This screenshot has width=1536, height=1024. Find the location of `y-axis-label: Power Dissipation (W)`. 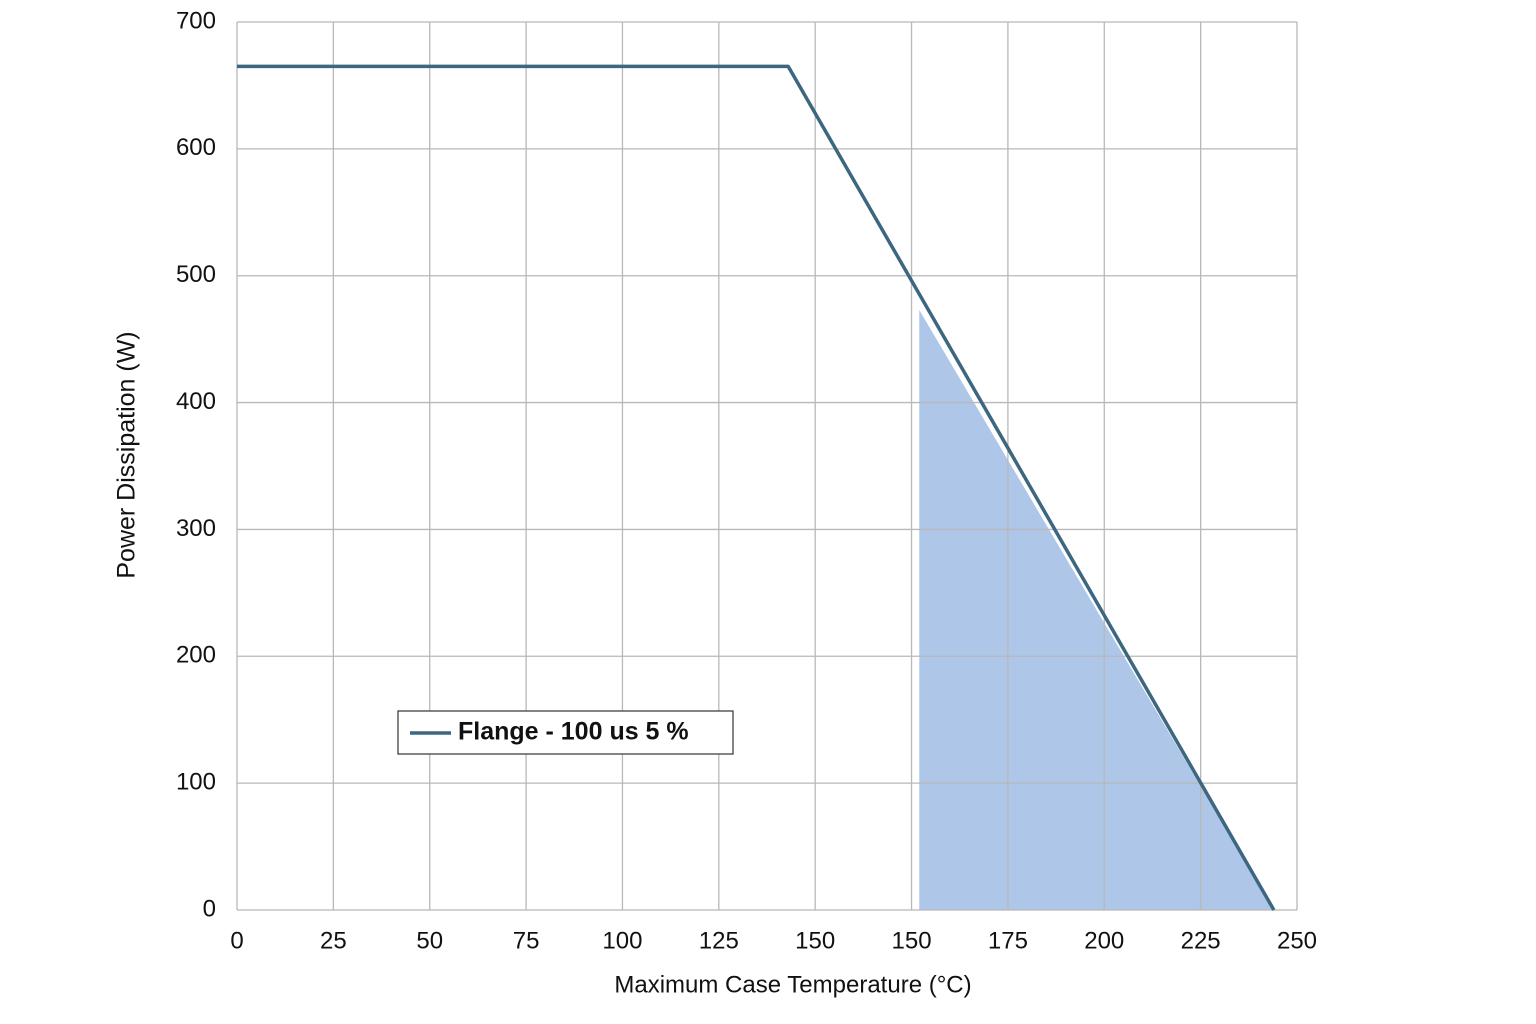

y-axis-label: Power Dissipation (W) is located at coordinates (127, 454).